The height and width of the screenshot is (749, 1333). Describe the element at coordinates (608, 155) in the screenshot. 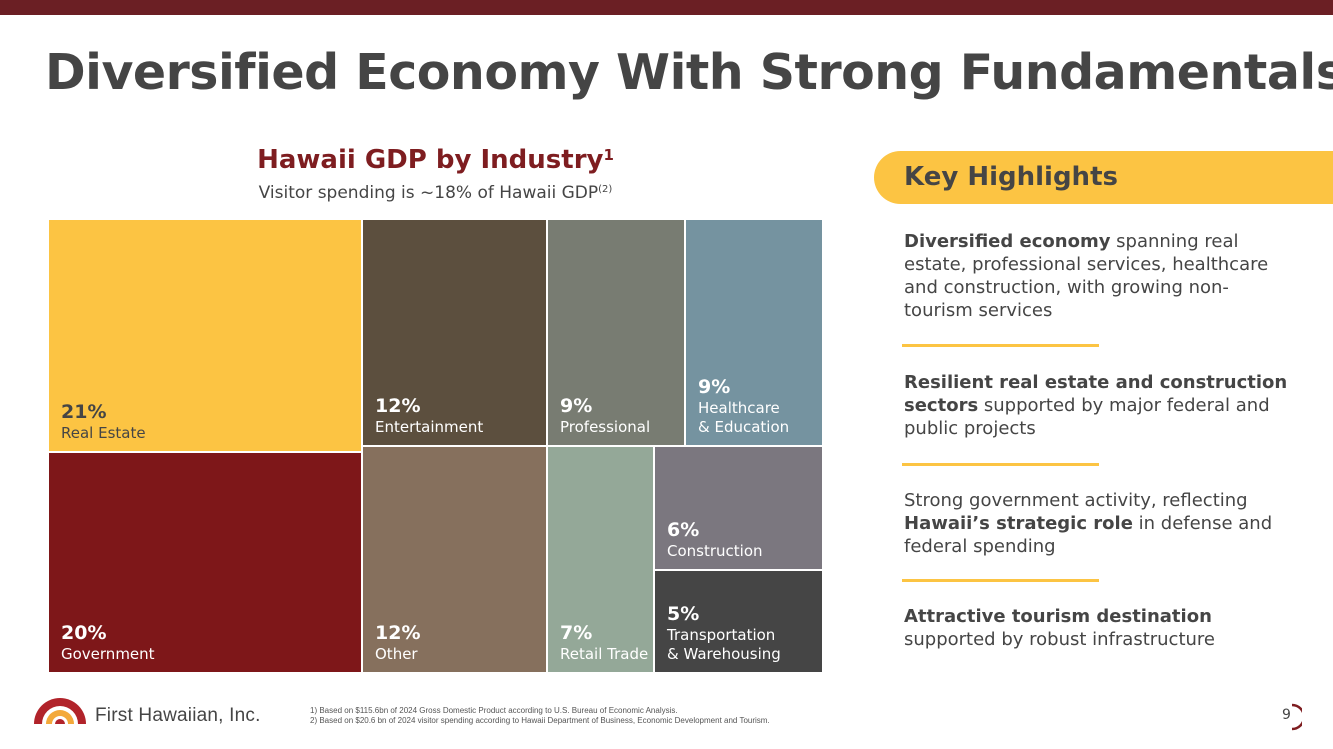

I see `chart-title-footnote: 1` at that location.